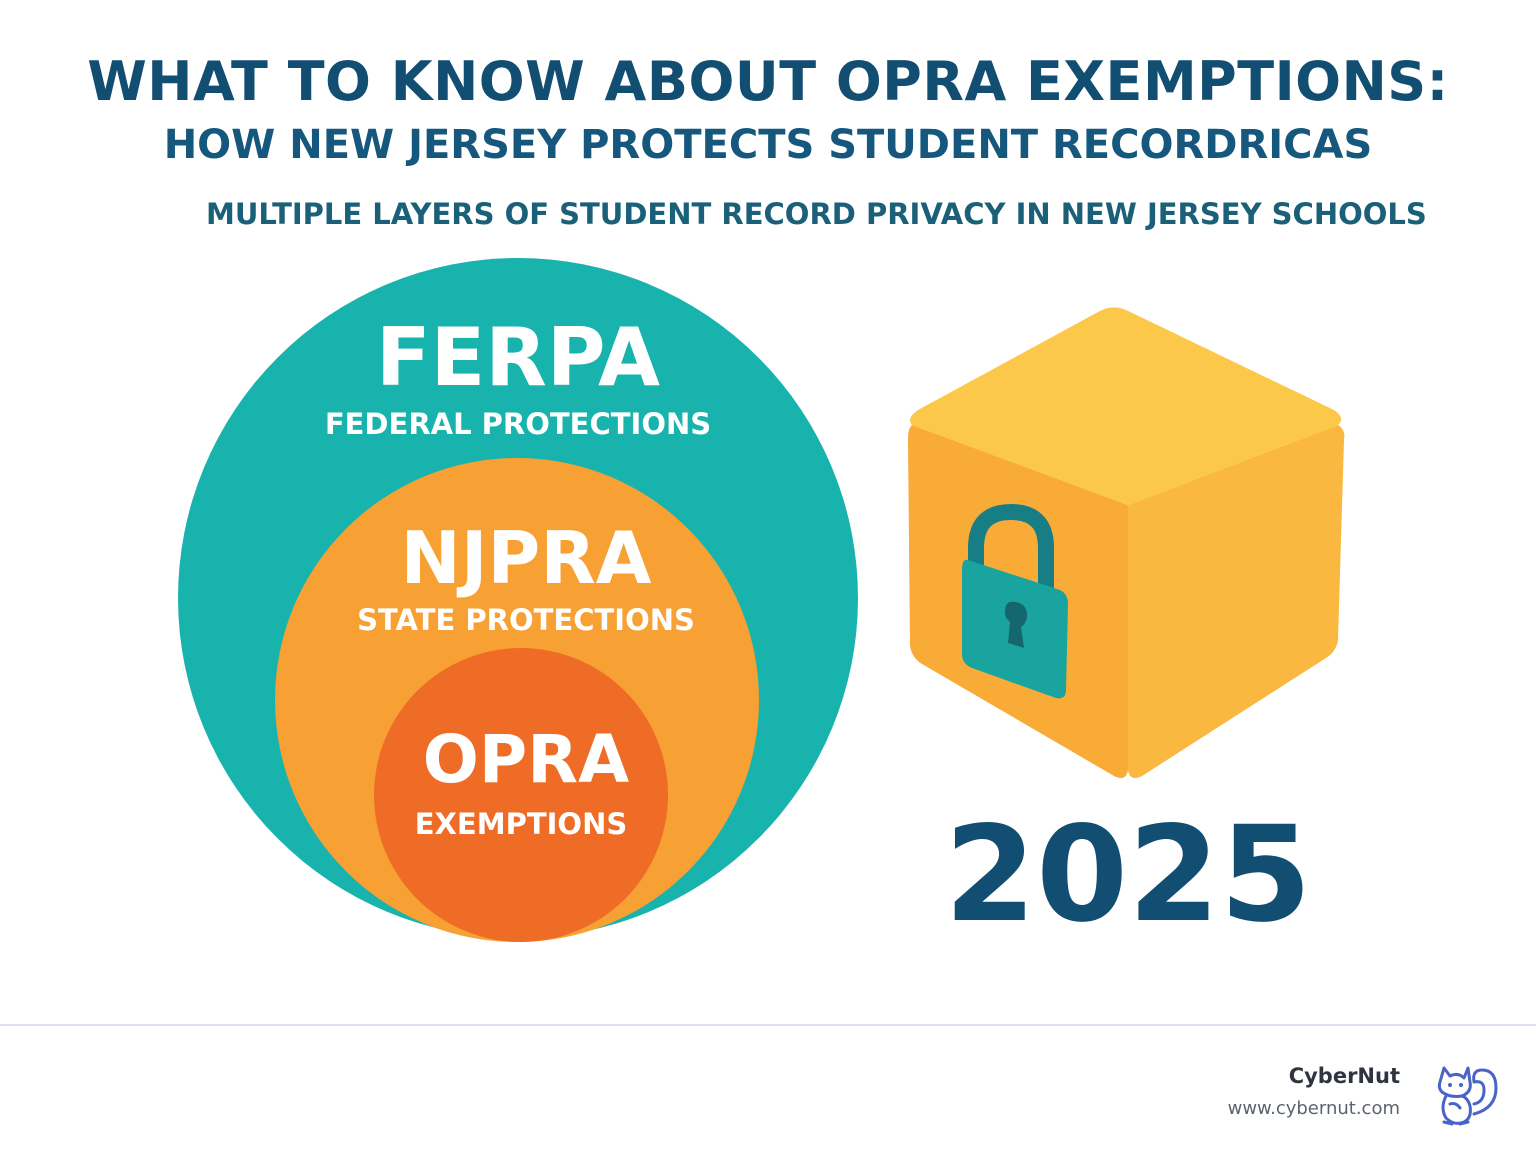 The image size is (1536, 1154). I want to click on footer-divider, so click(768, 1025).